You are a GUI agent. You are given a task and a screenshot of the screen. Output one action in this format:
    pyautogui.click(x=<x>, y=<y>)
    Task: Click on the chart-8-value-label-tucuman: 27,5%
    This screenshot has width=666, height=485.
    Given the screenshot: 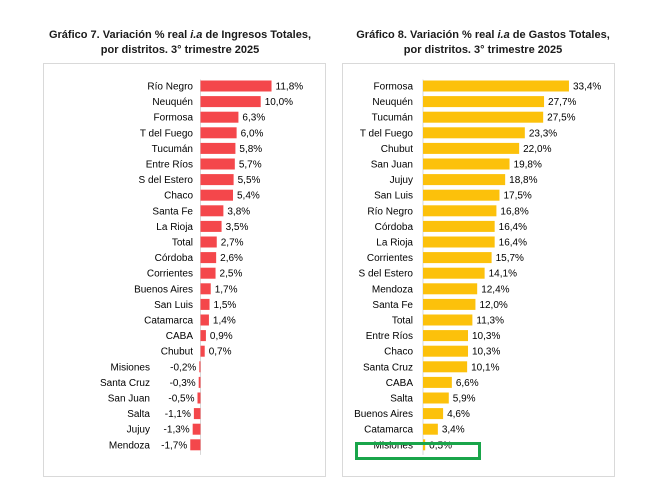 What is the action you would take?
    pyautogui.click(x=561, y=118)
    